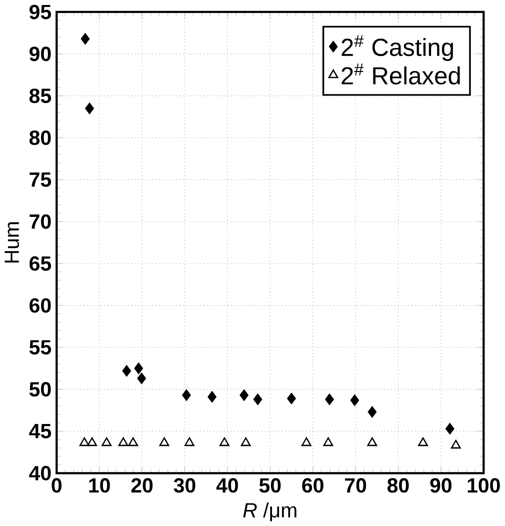 This screenshot has width=505, height=526. Describe the element at coordinates (398, 485) in the screenshot. I see `x-tick-label: 80` at that location.